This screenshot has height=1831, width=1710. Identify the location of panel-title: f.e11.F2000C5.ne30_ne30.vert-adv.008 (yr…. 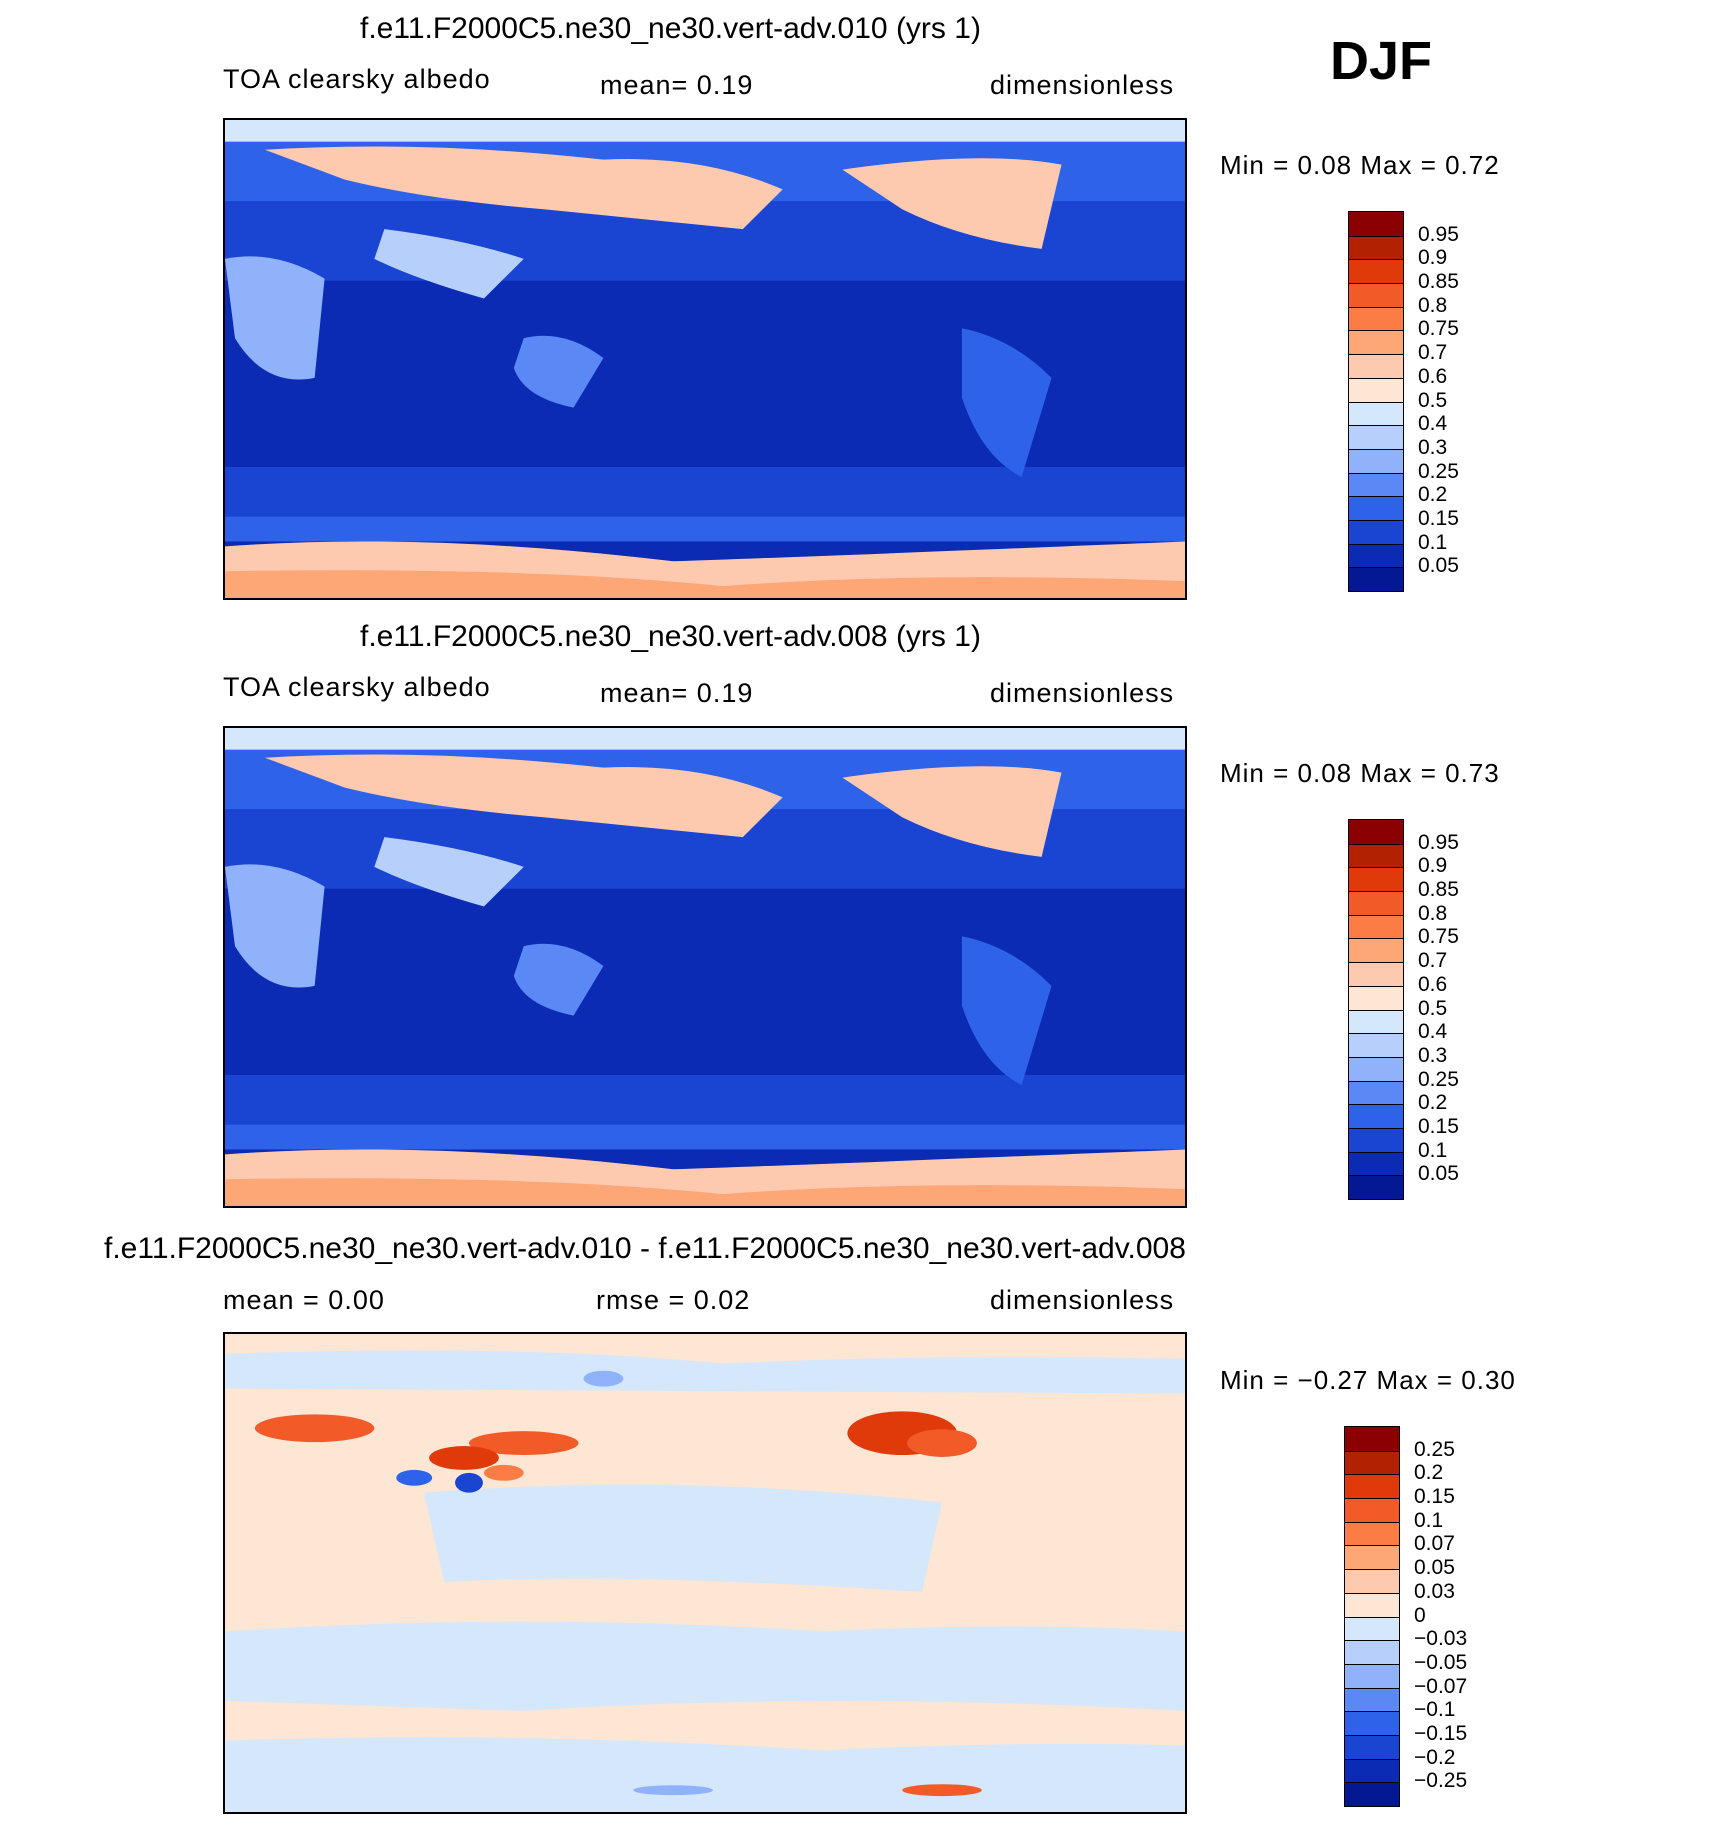
(670, 636).